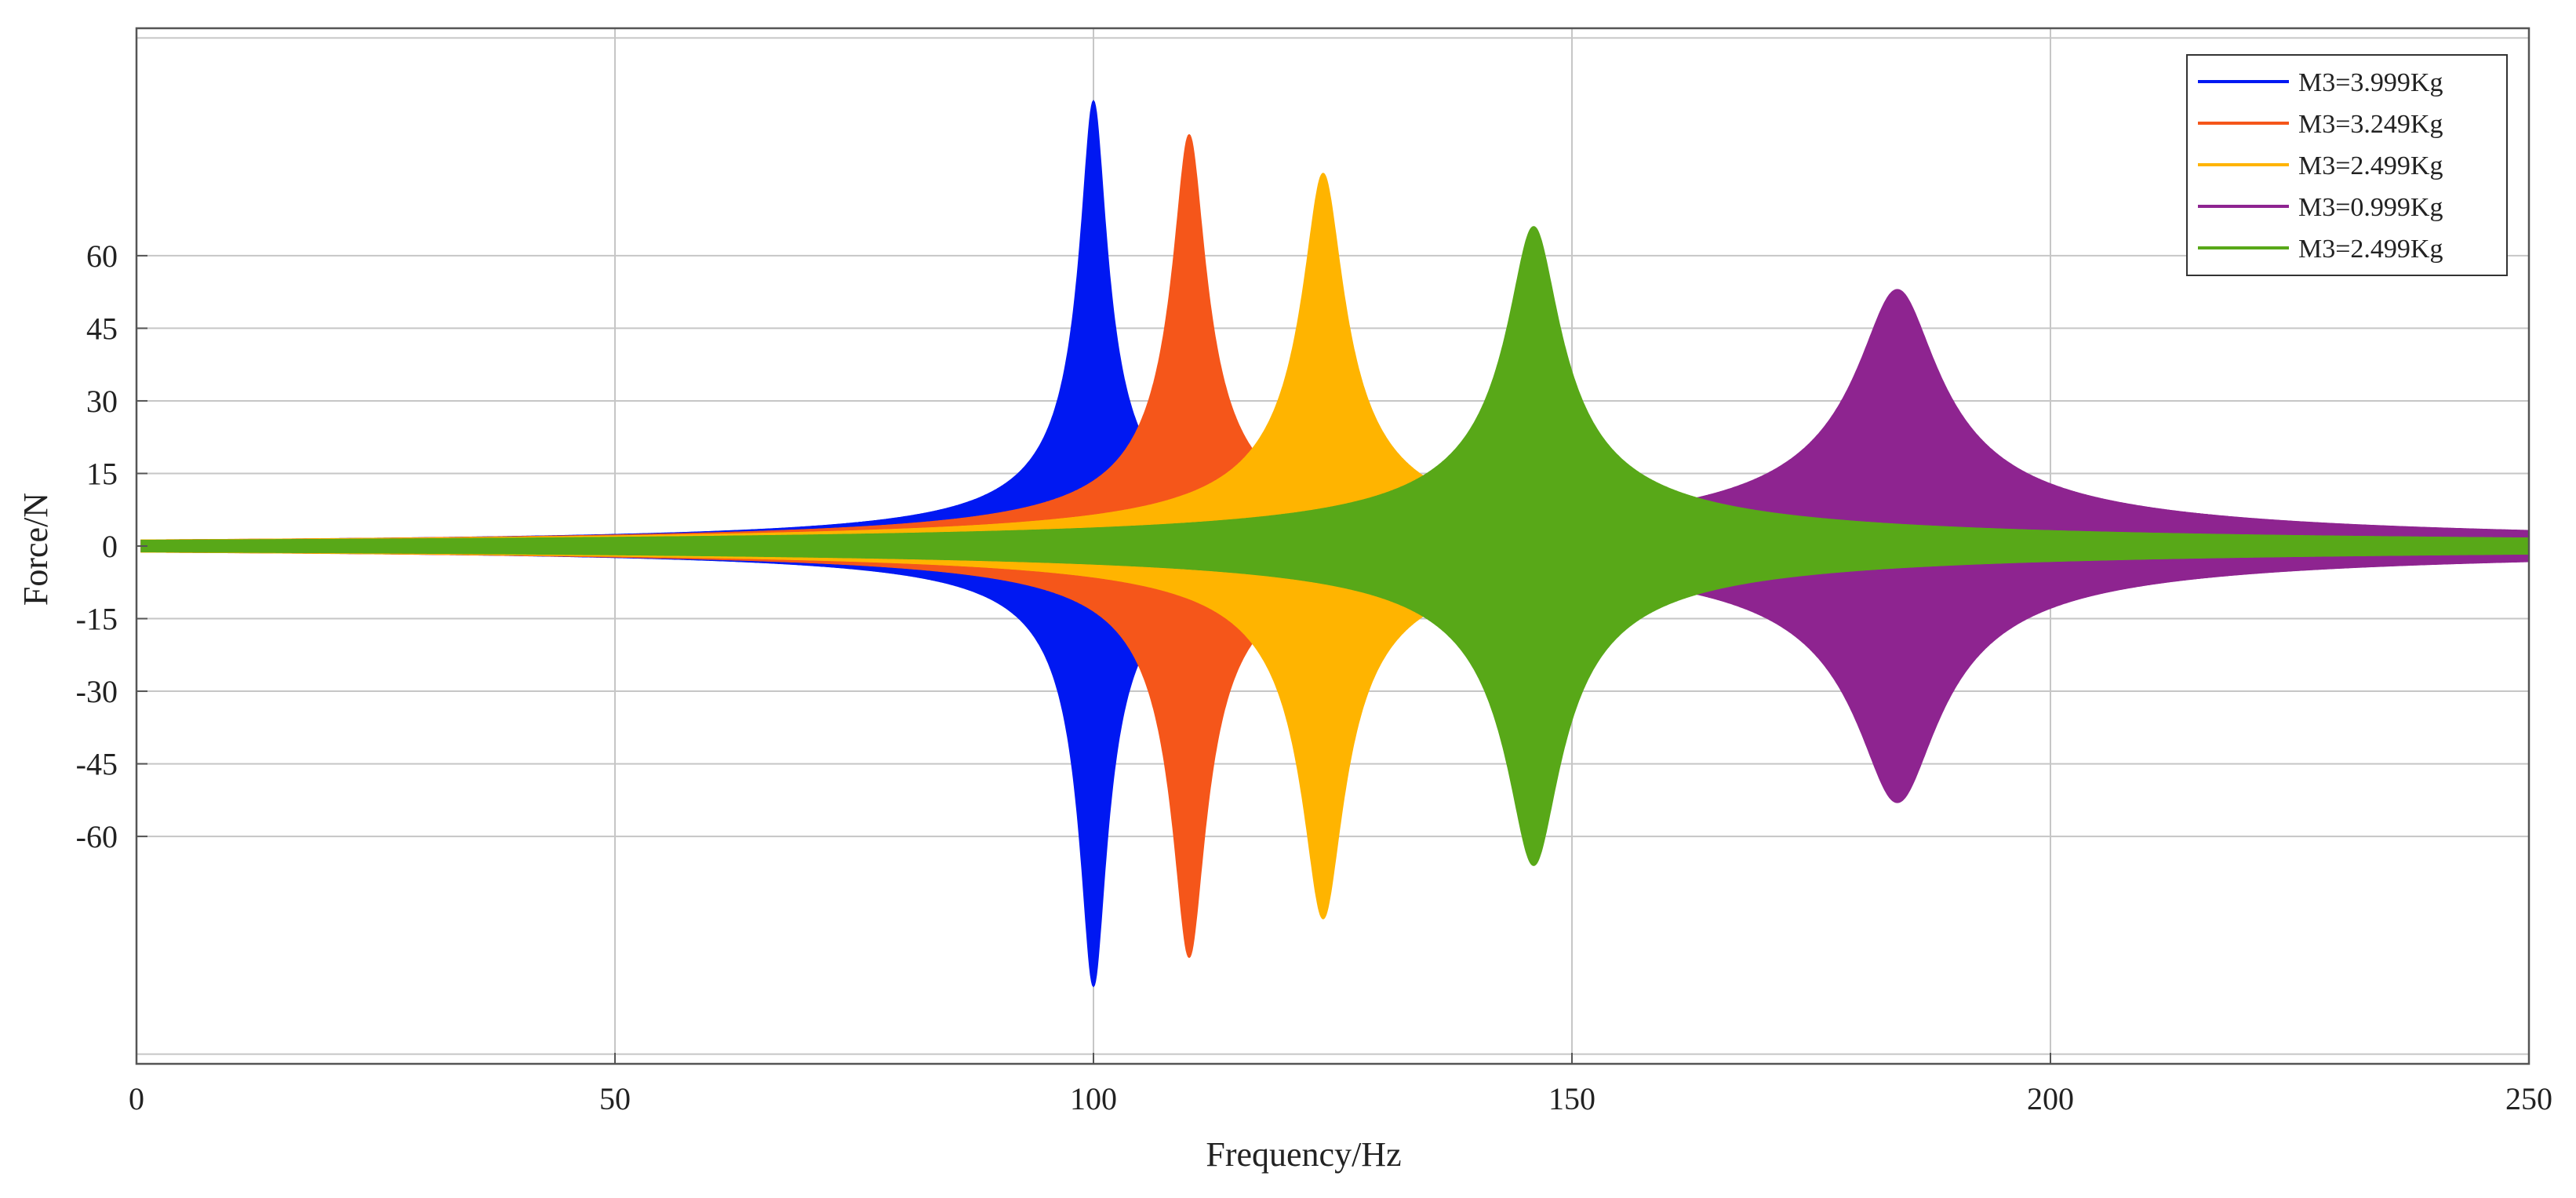 The image size is (2576, 1198). I want to click on y-tick-label: -60, so click(97, 836).